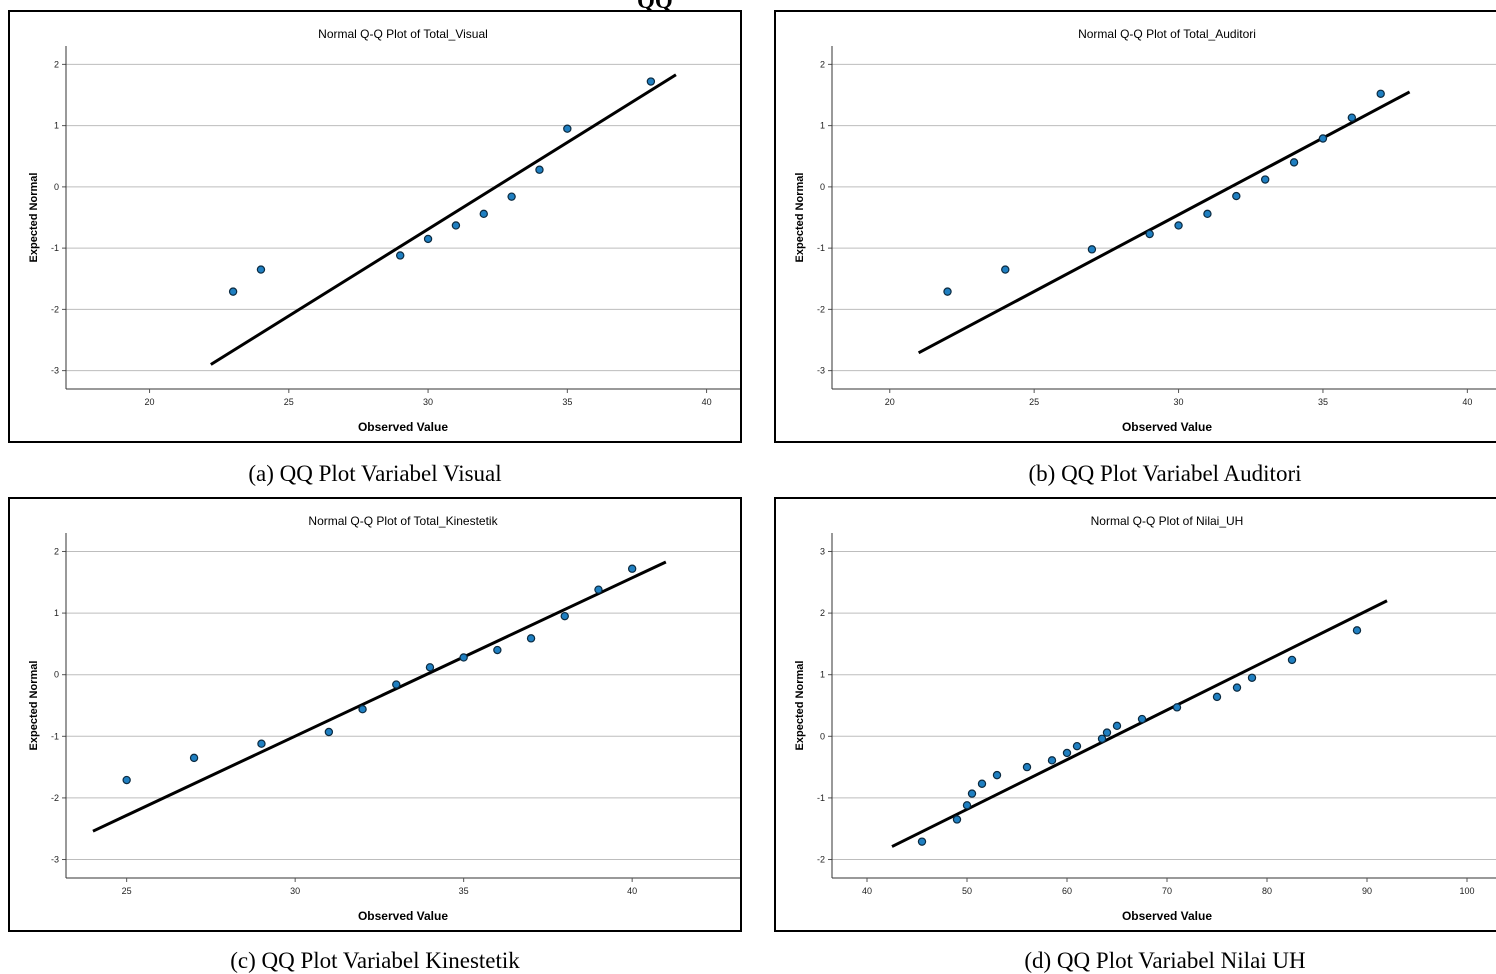  I want to click on x-tick-label: 50, so click(967, 891).